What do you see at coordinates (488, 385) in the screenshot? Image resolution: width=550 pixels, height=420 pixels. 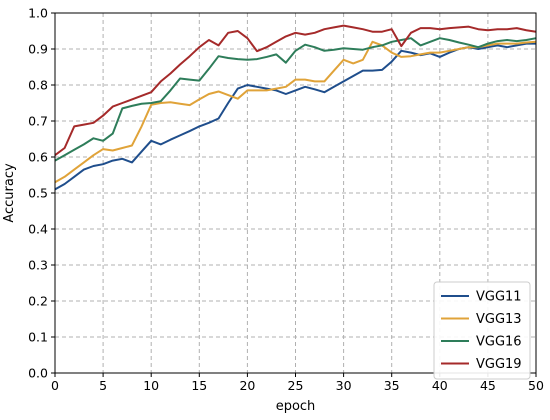 I see `x-tick-label-9: 45` at bounding box center [488, 385].